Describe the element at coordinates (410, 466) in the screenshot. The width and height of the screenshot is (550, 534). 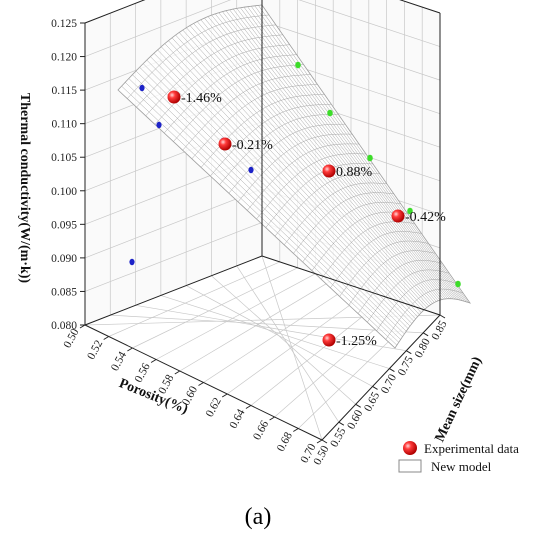
I see `legend-model-marker` at that location.